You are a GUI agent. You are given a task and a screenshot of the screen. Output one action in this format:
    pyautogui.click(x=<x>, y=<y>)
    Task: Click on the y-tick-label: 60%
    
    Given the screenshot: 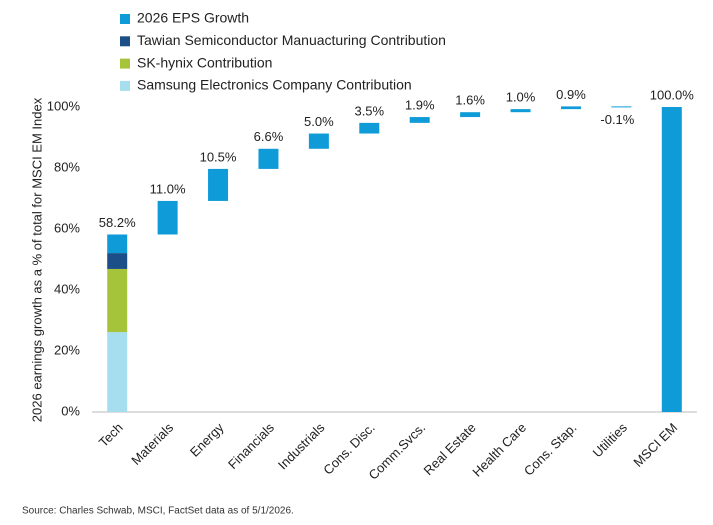 What is the action you would take?
    pyautogui.click(x=67, y=227)
    